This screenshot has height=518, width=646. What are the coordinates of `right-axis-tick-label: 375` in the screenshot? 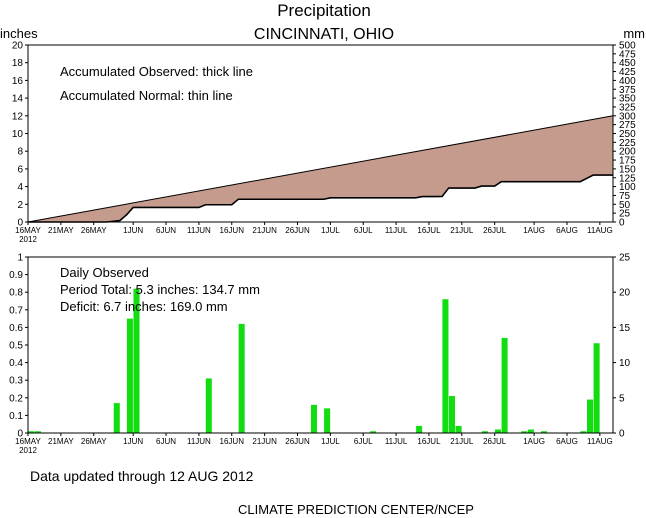 It's located at (627, 90).